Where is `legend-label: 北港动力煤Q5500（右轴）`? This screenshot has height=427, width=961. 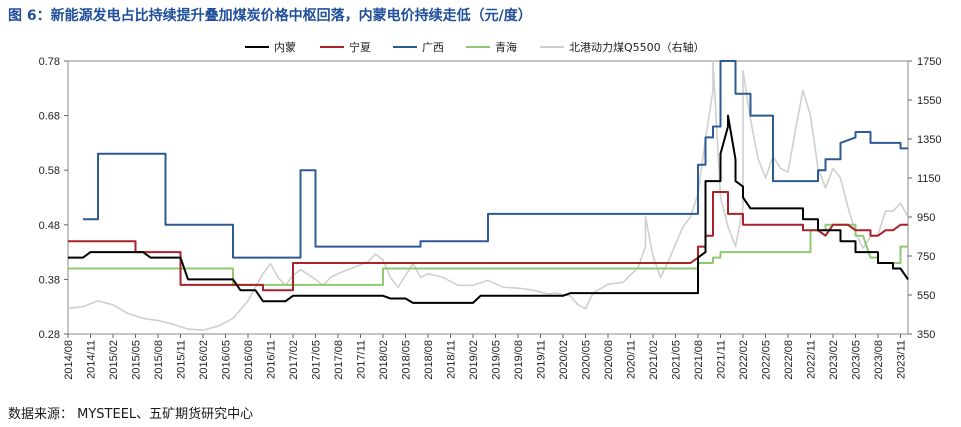 legend-label: 北港动力煤Q5500（右轴） is located at coordinates (637, 47).